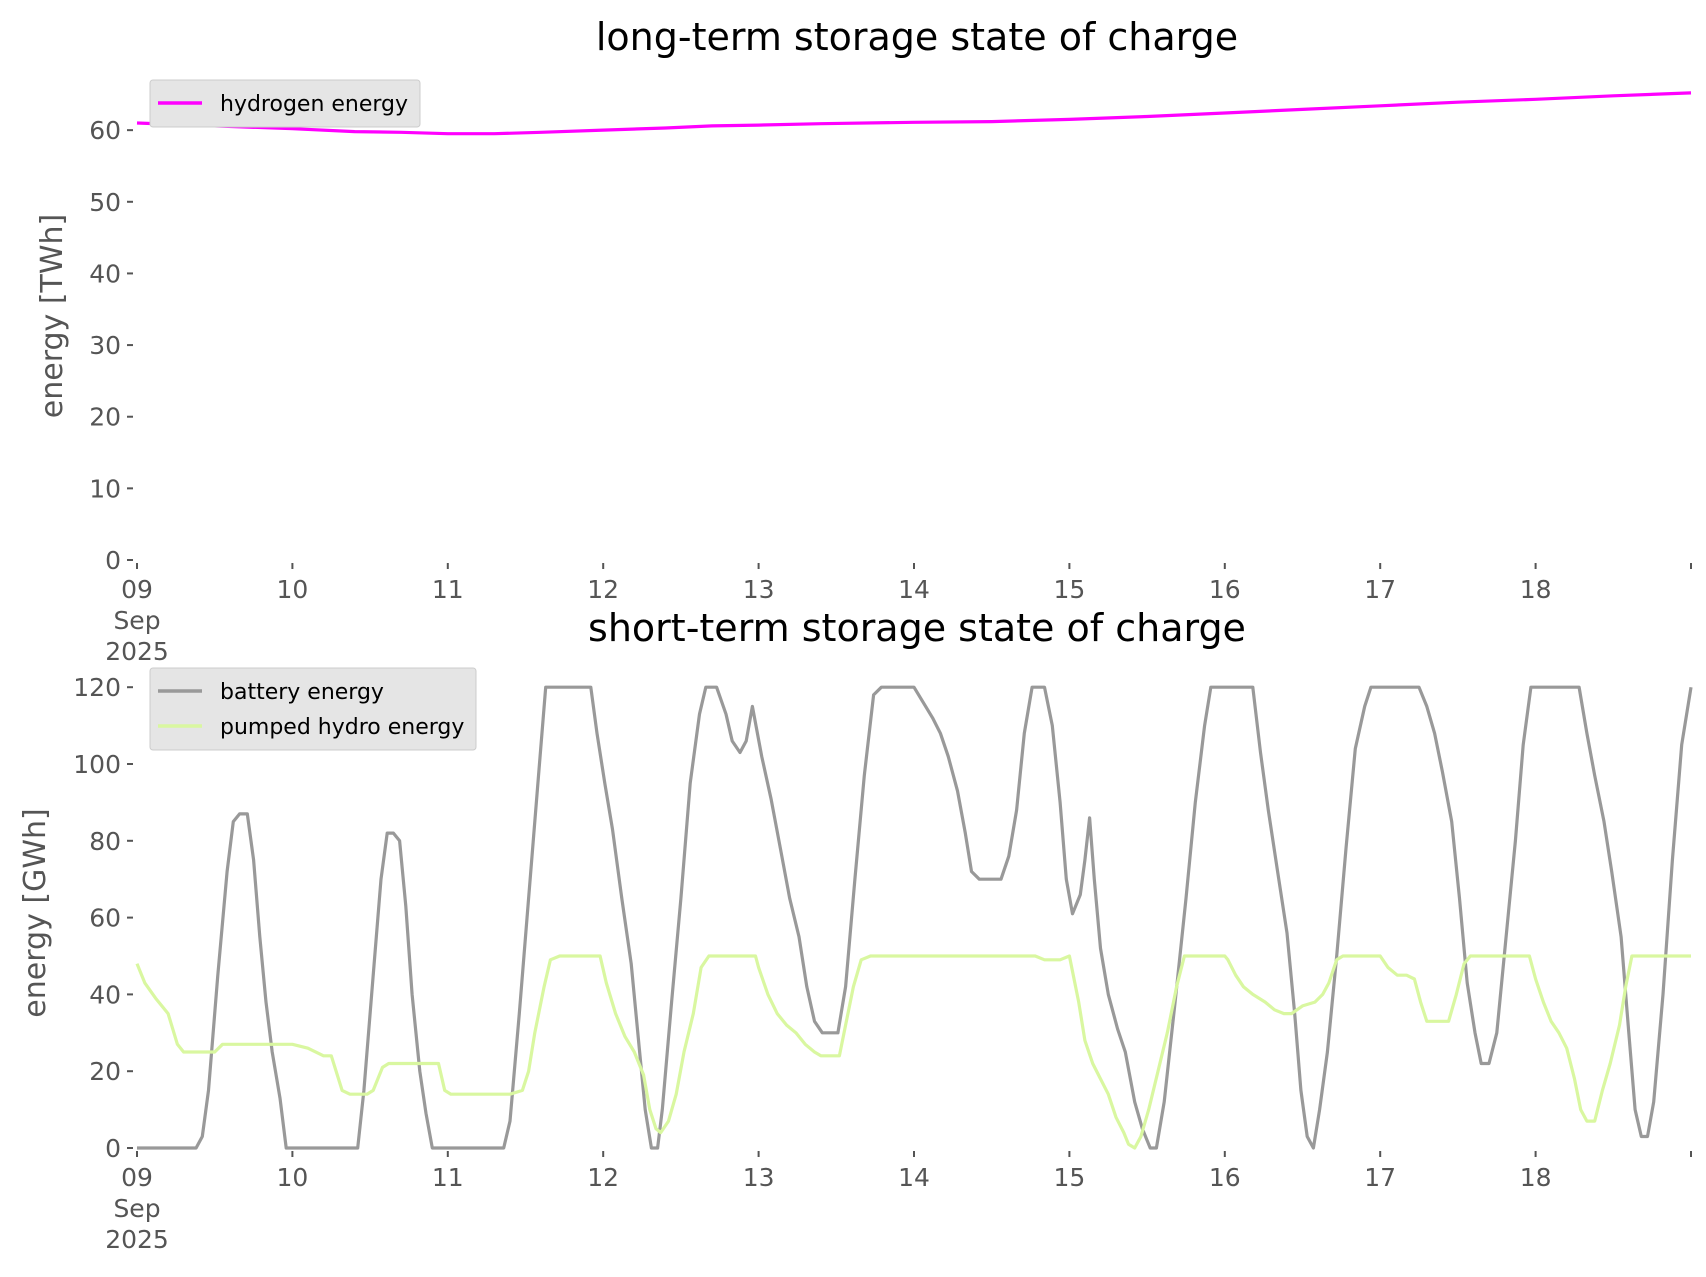 Image resolution: width=1706 pixels, height=1277 pixels. What do you see at coordinates (52, 316) in the screenshot?
I see `y-axis-label: energy [TWh]` at bounding box center [52, 316].